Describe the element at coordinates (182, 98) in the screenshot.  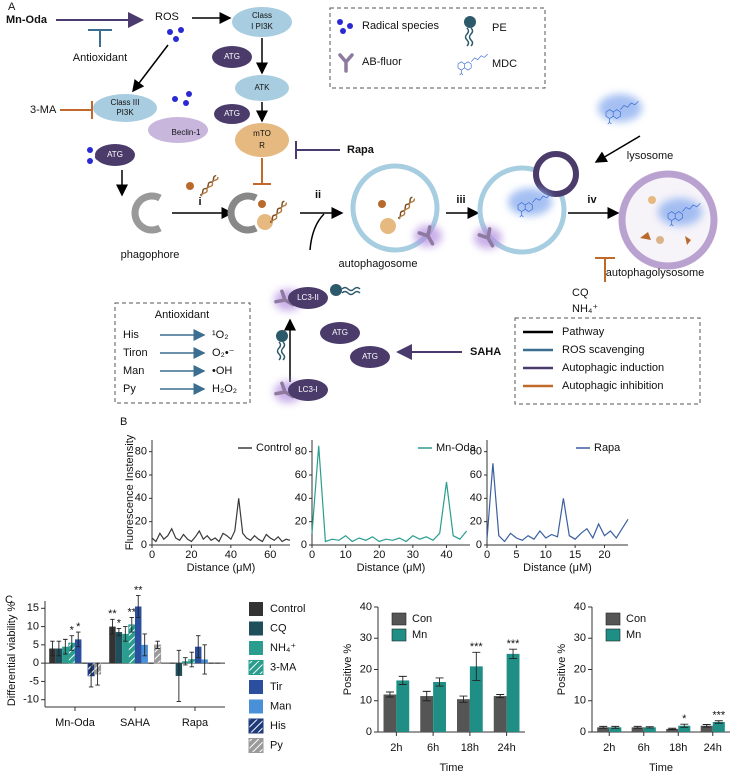
I see `radicals` at that location.